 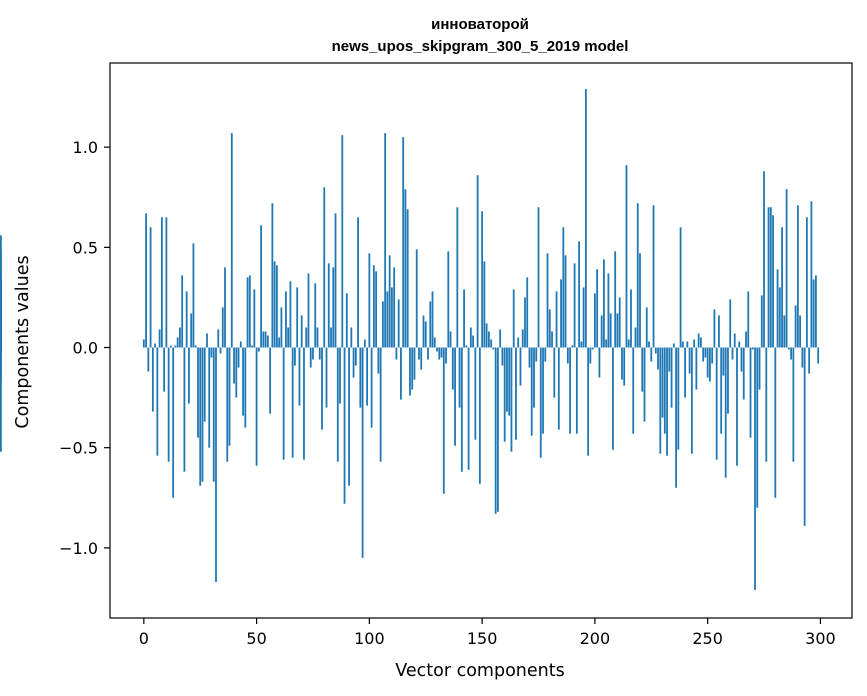 I want to click on x-tick-label: 300, so click(x=820, y=638).